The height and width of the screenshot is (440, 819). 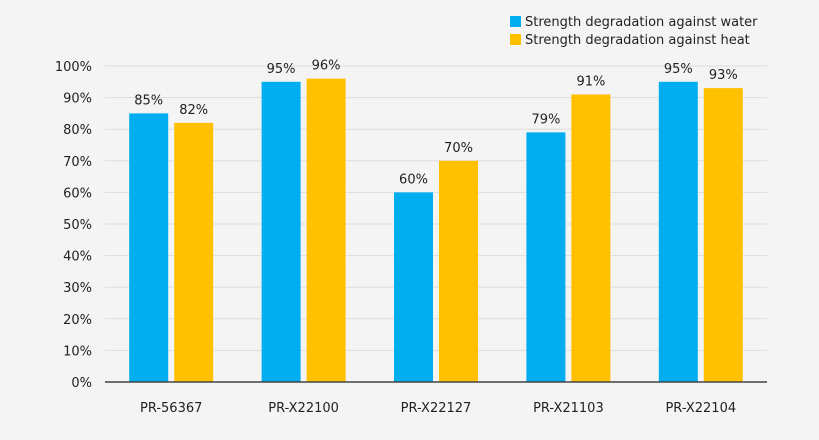 I want to click on value-label: 93%, so click(x=723, y=75).